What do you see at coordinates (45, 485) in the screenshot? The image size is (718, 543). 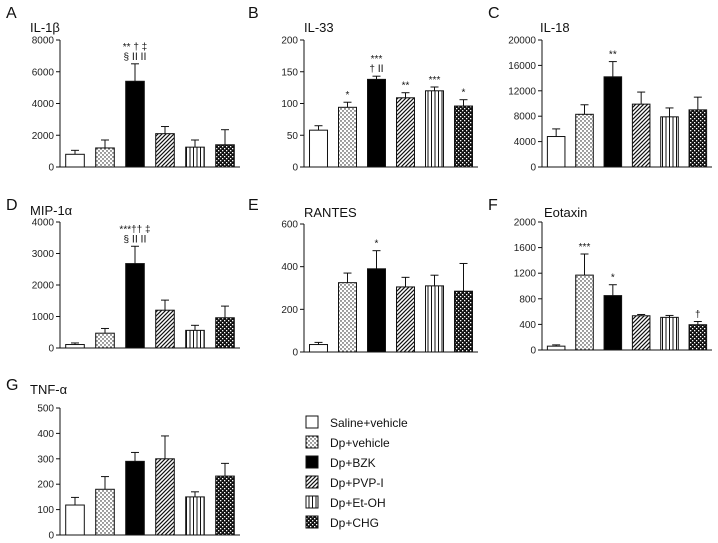 I see `chart-g-ytick-label: 200` at bounding box center [45, 485].